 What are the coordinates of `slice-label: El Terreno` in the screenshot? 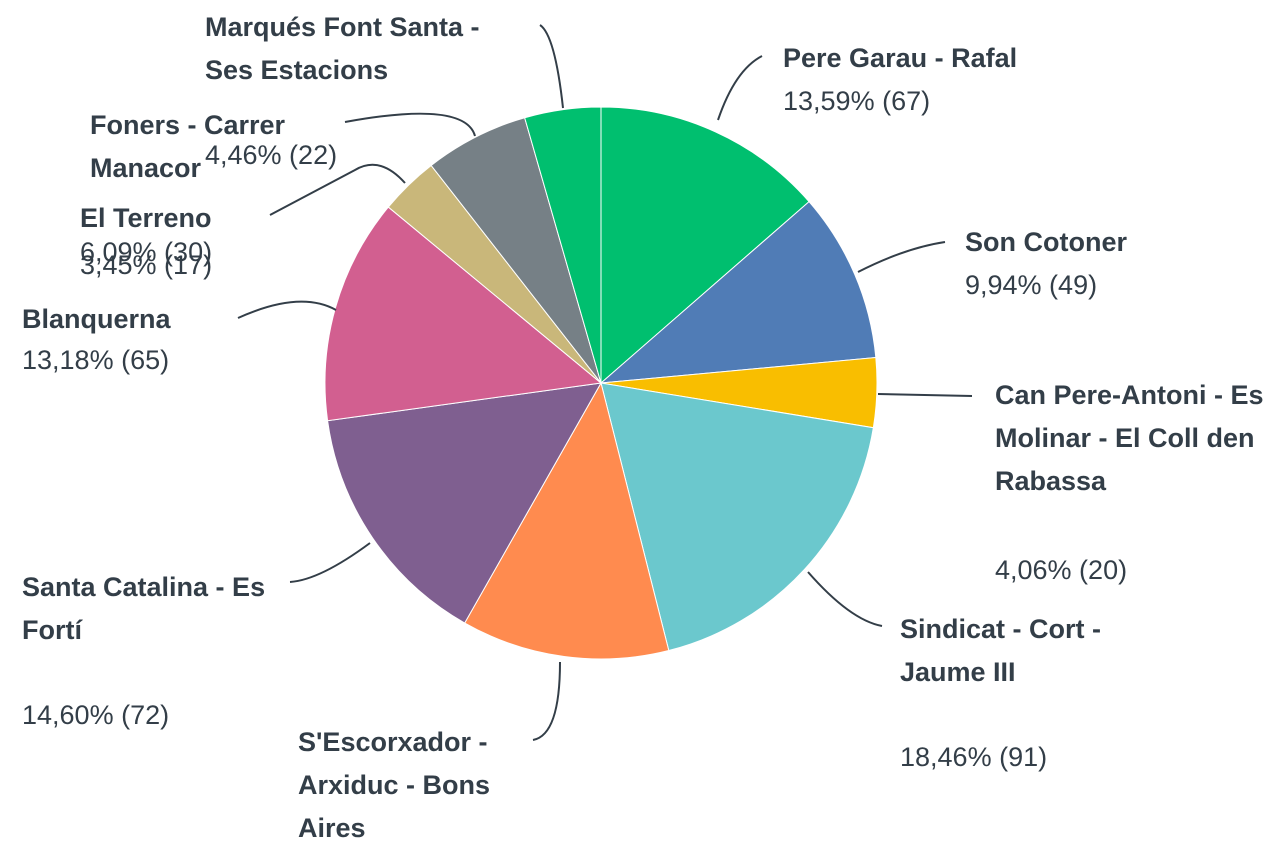 It's located at (146, 218).